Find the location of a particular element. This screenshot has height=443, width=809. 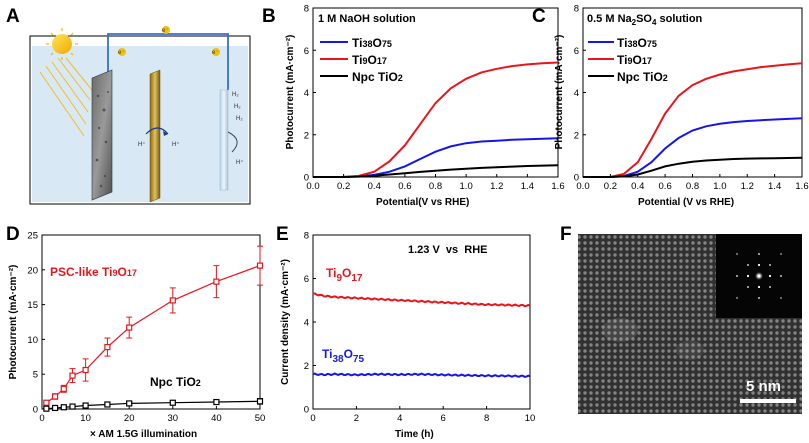

xlabel-b: Potential(V vs RHE) is located at coordinates (422, 202).